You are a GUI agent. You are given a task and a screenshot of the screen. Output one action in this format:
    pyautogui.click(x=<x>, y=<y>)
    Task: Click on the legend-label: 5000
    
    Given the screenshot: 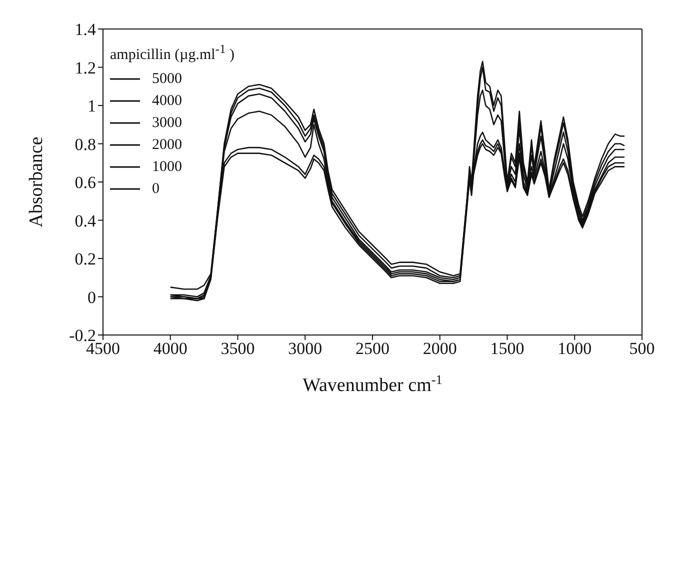 What is the action you would take?
    pyautogui.click(x=167, y=79)
    